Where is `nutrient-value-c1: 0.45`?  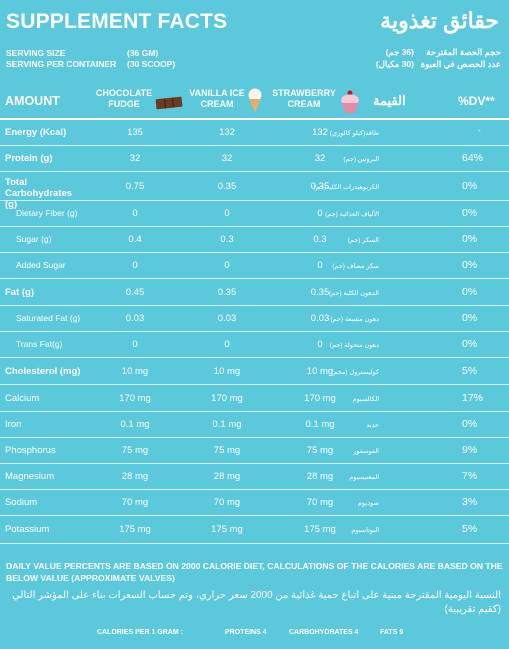
nutrient-value-c1: 0.45 is located at coordinates (135, 292).